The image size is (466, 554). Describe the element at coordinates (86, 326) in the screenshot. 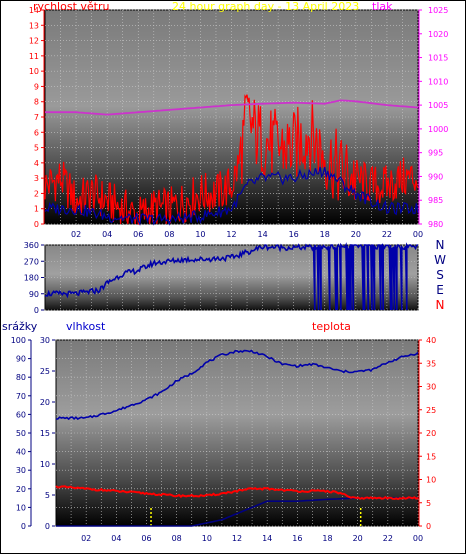

I see `humidity-axis-title: vlhkost` at that location.